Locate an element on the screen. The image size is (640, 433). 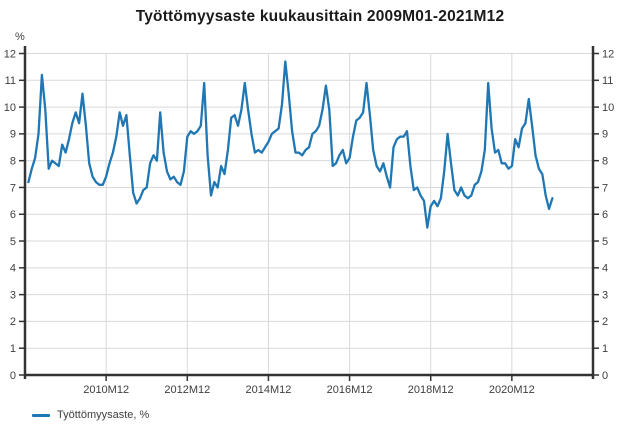
y-tick-label-left: 0 is located at coordinates (13, 376).